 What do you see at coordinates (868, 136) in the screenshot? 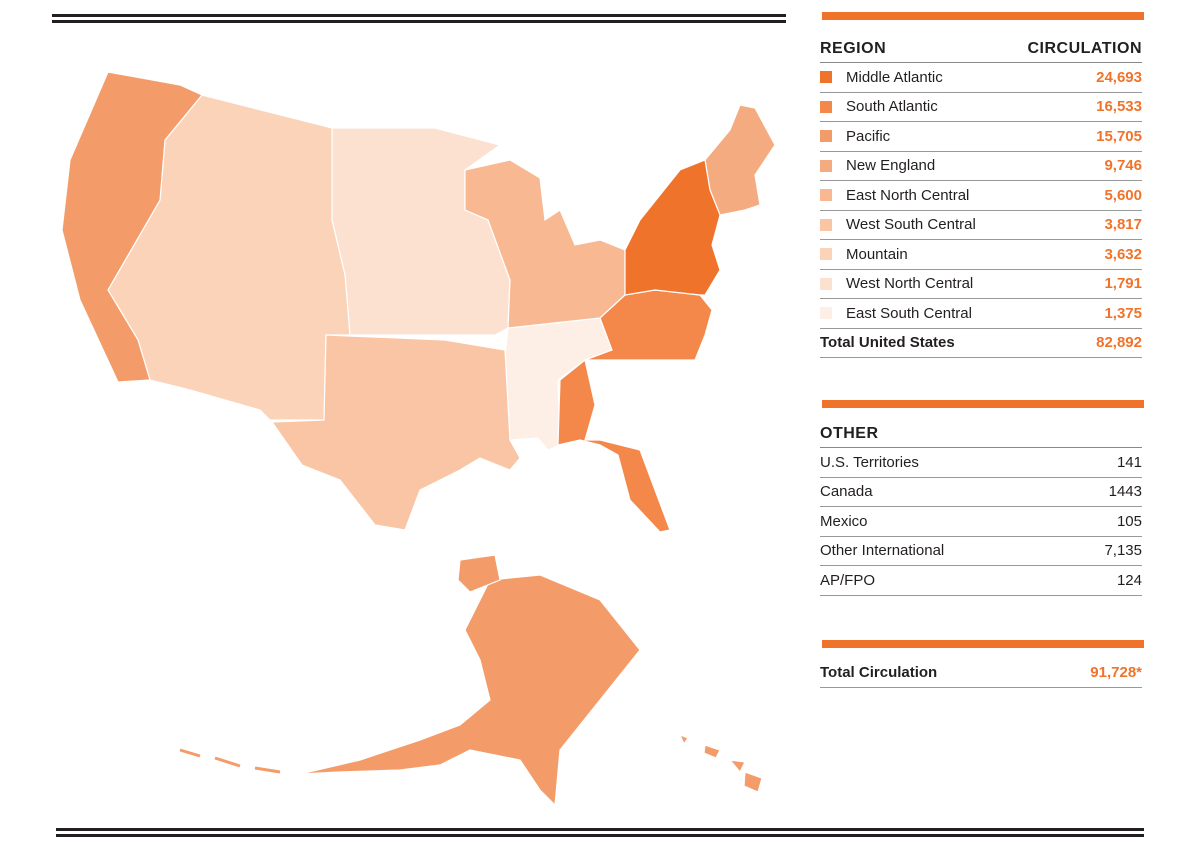
I see `region-label: Pacific` at bounding box center [868, 136].